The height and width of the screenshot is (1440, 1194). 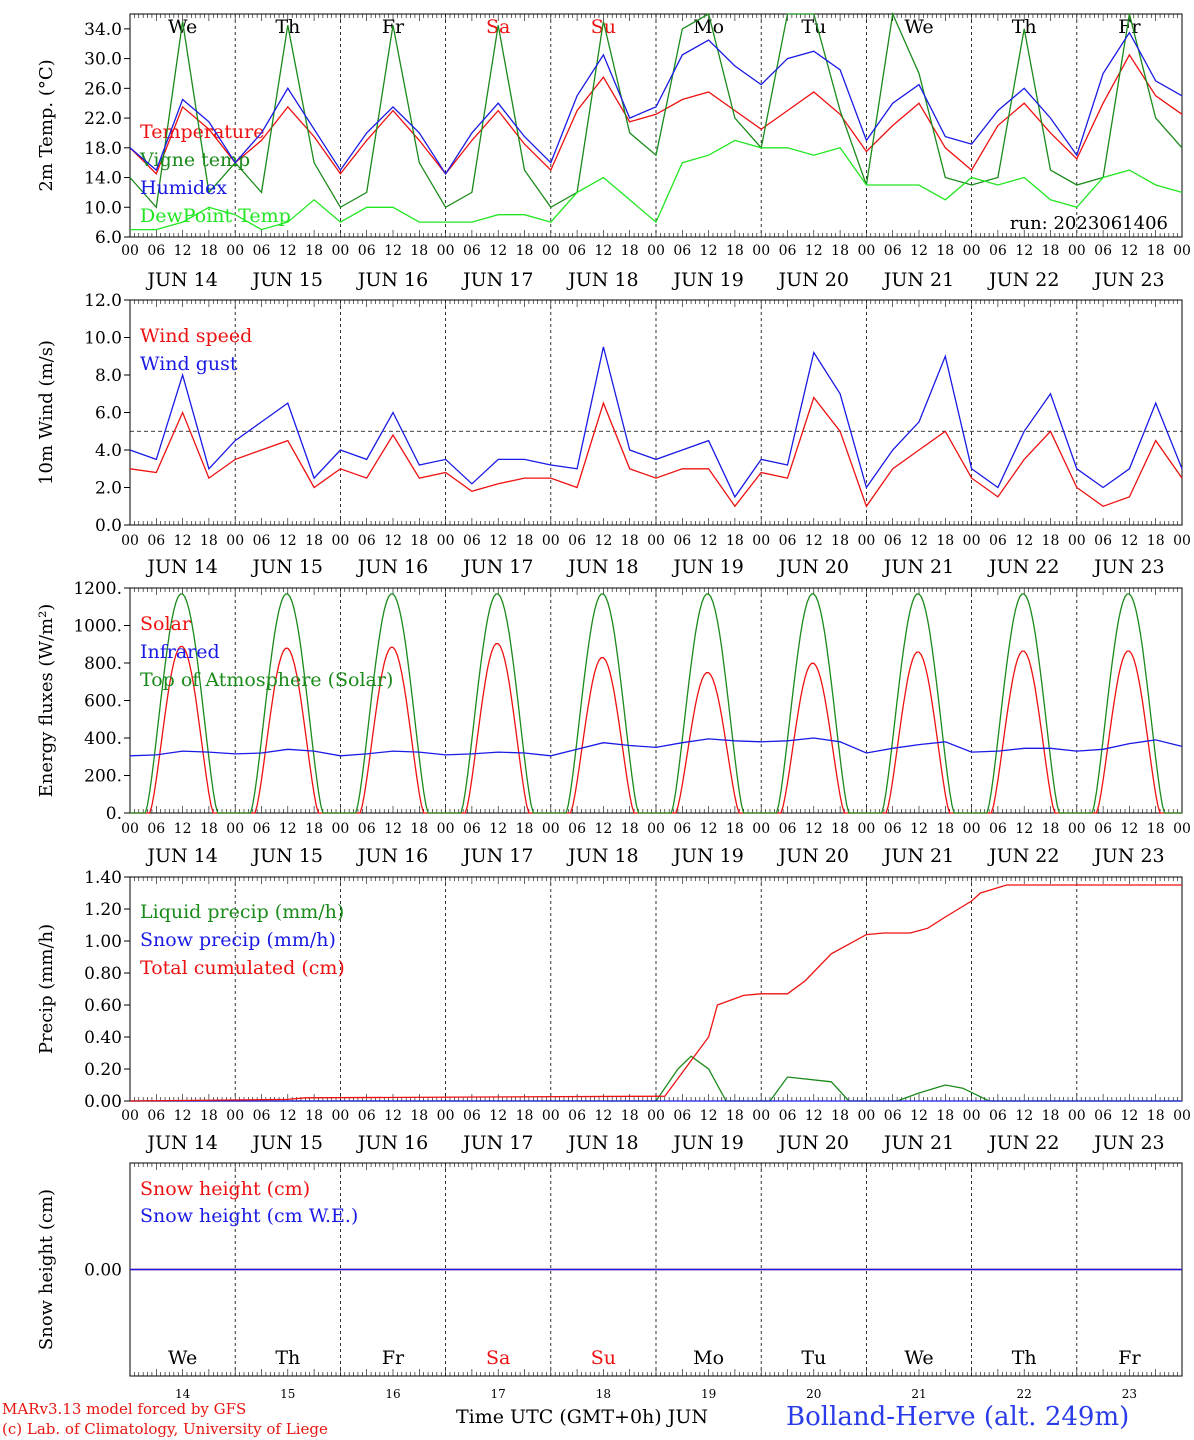 What do you see at coordinates (124, 1409) in the screenshot?
I see `credit-line-1: MARv3.13 model forced by GFS` at bounding box center [124, 1409].